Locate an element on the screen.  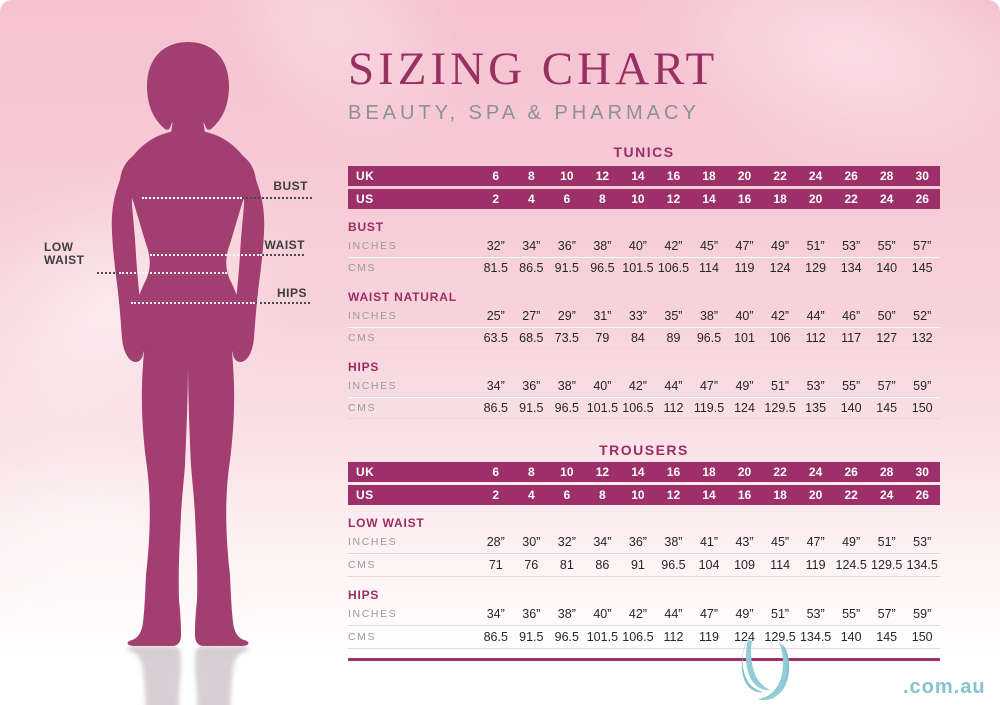
value-cell: 59” is located at coordinates (922, 614).